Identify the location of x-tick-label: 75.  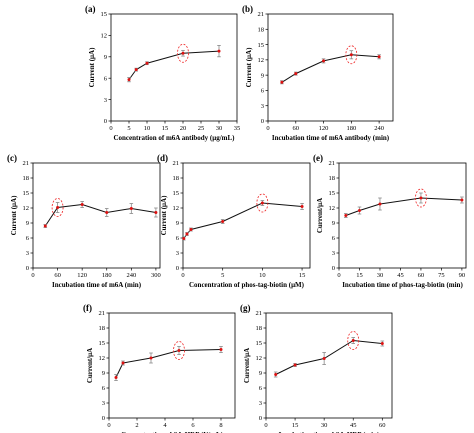
(441, 275).